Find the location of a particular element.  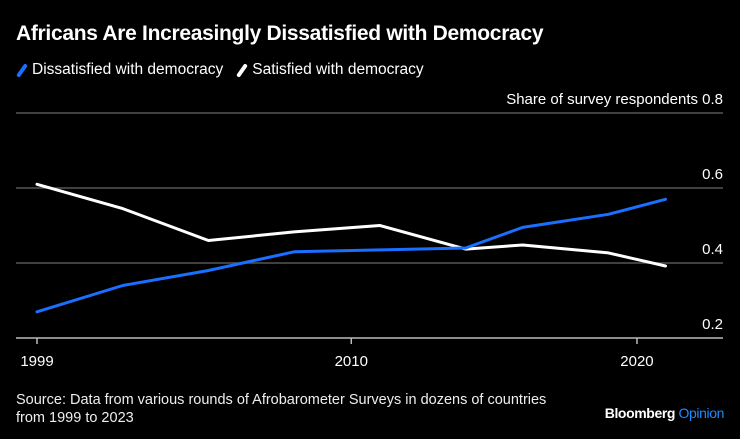

y-tick-label: 0.4 is located at coordinates (712, 249).